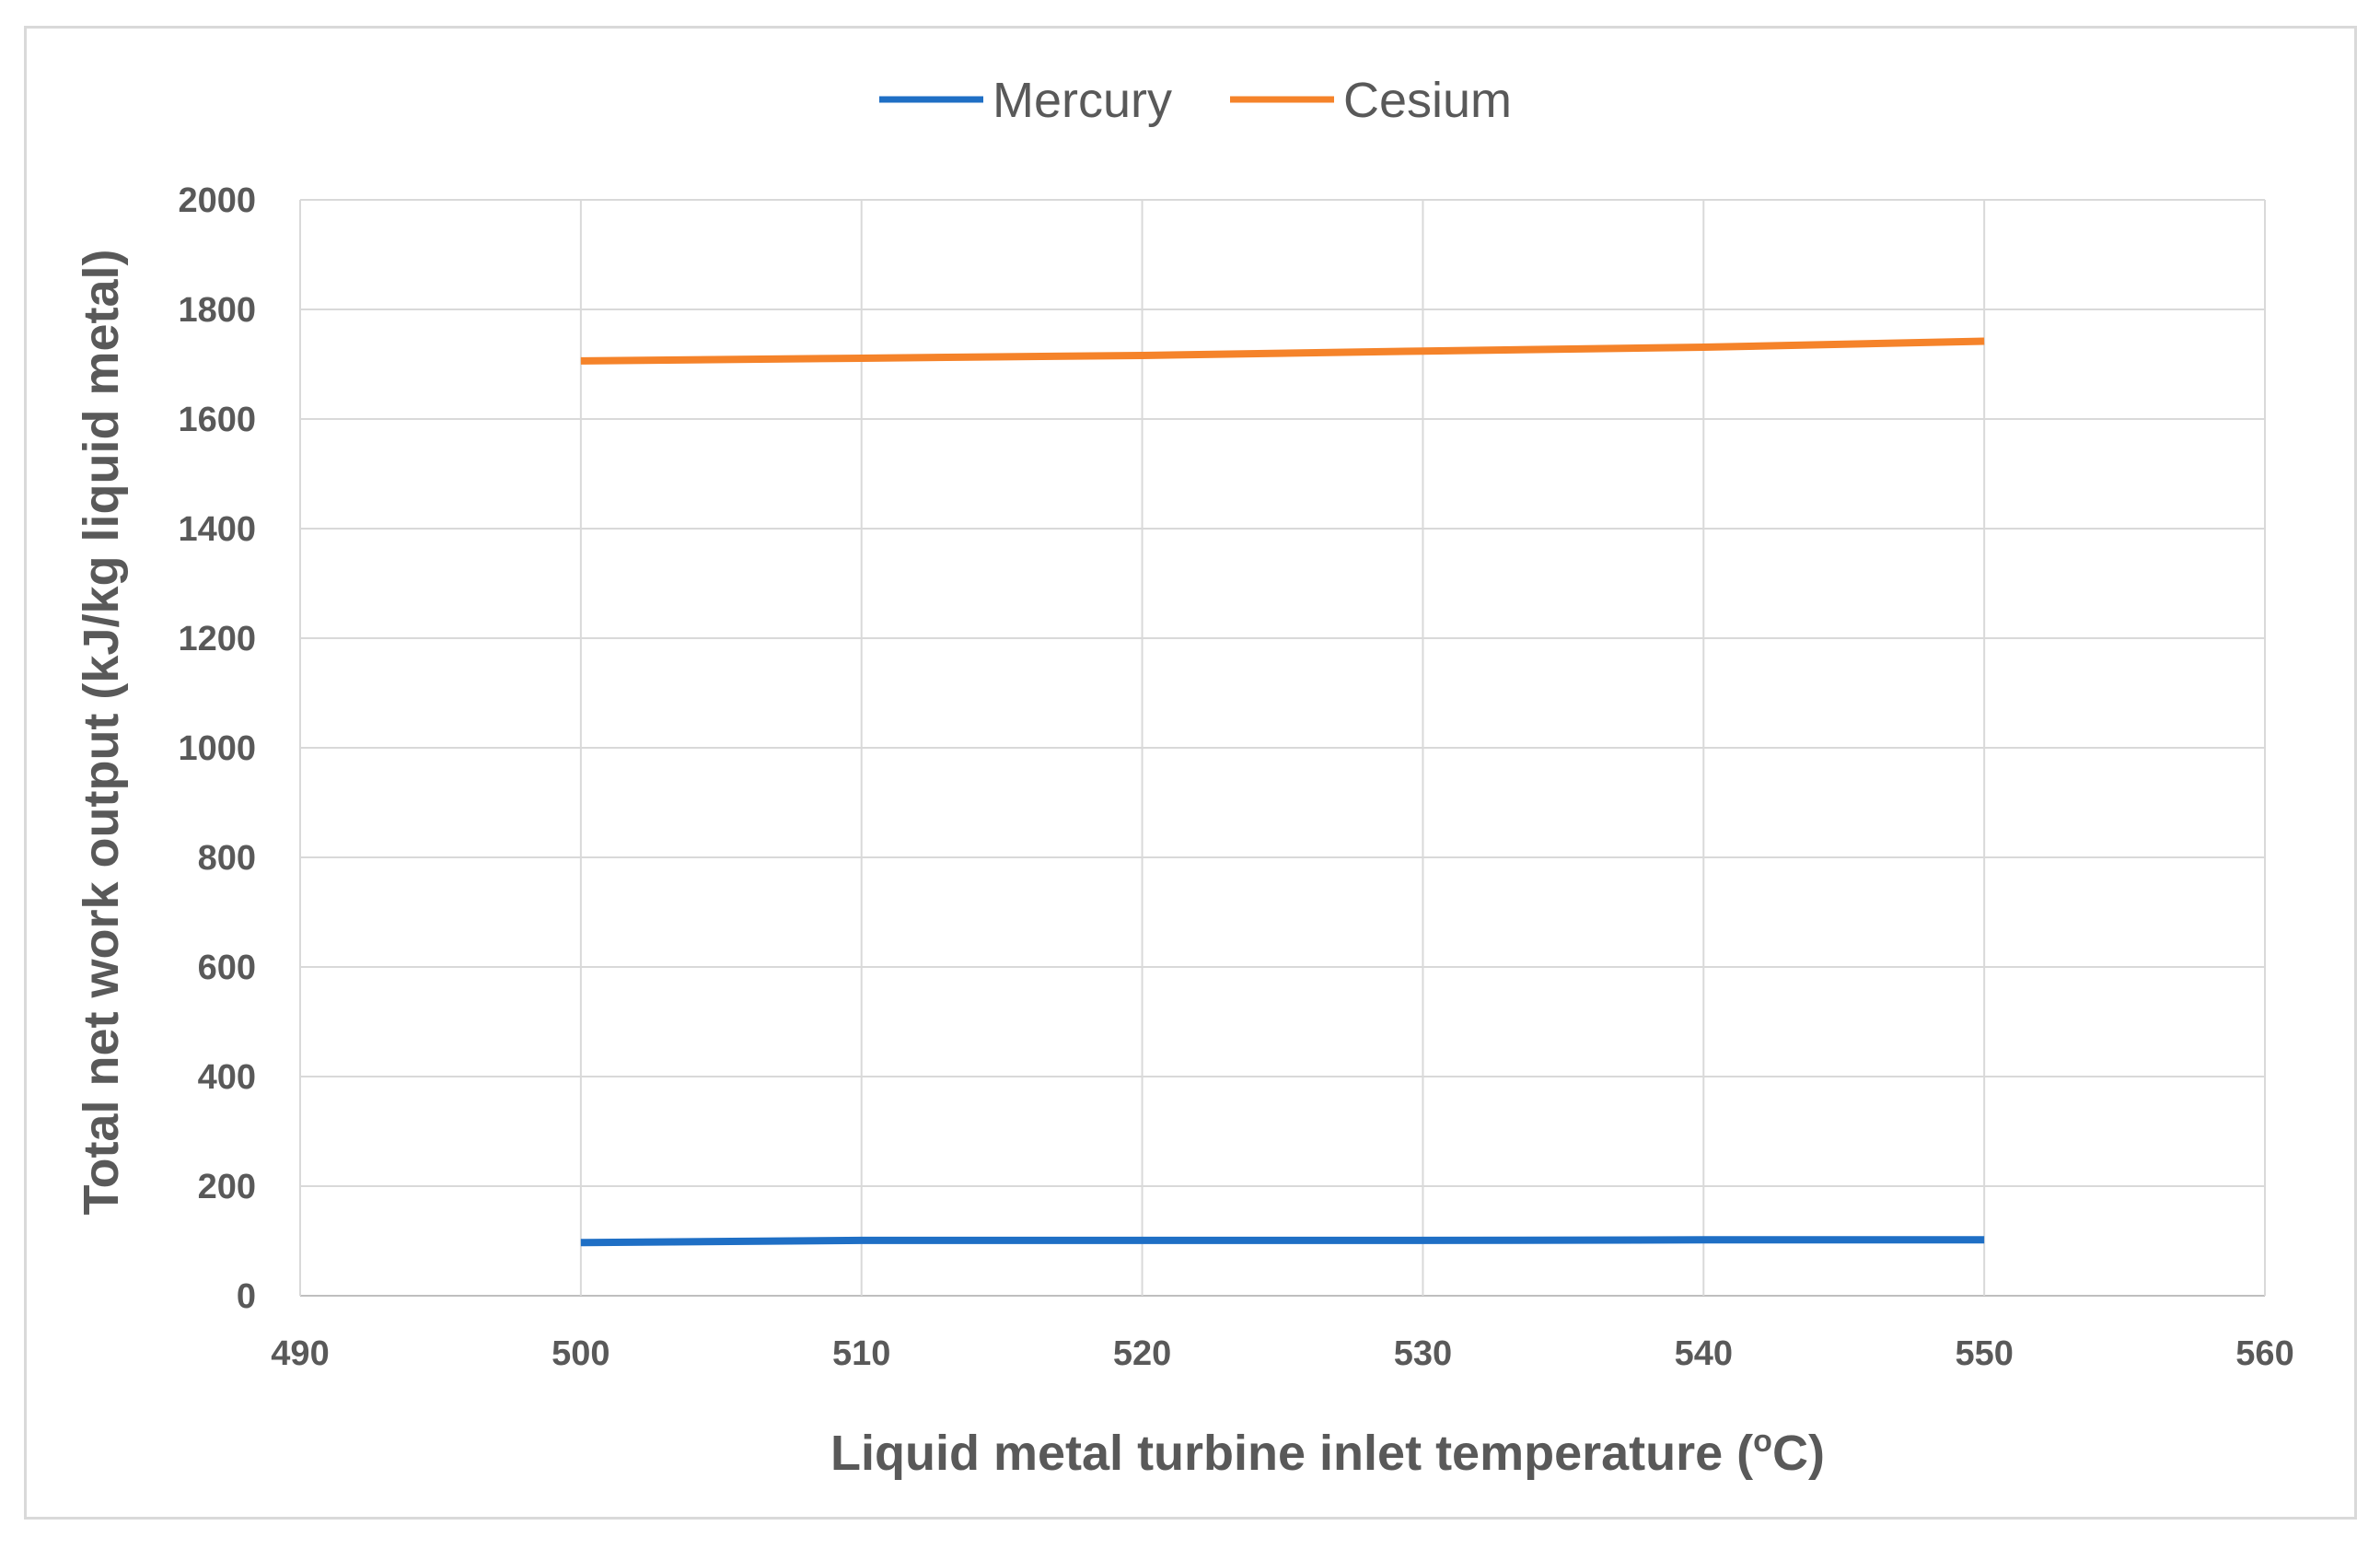 This screenshot has height=1549, width=2380. Describe the element at coordinates (1704, 1353) in the screenshot. I see `x-tick-label: 540` at that location.